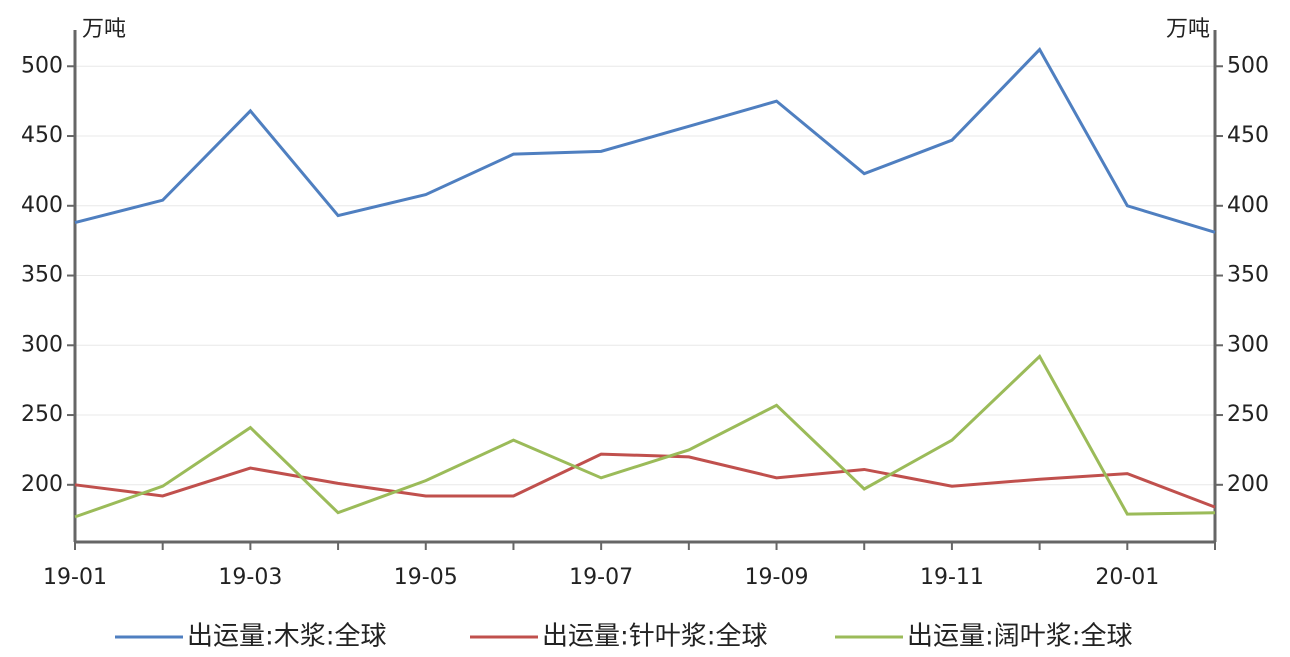  Describe the element at coordinates (426, 577) in the screenshot. I see `x-tick-label: 19-05` at that location.